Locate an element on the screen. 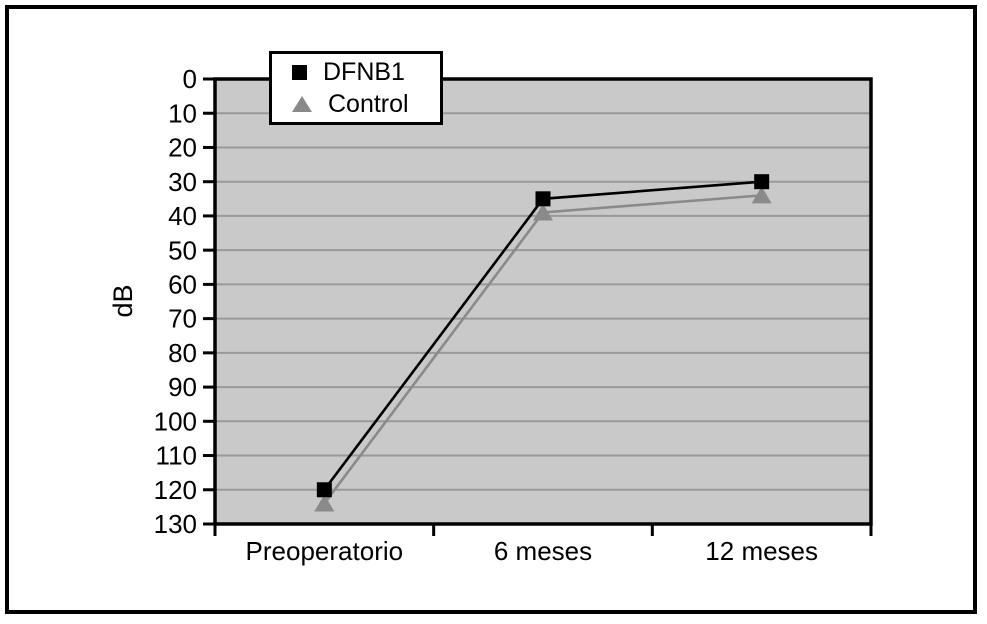  x-tick-label: 12 meses is located at coordinates (761, 551).